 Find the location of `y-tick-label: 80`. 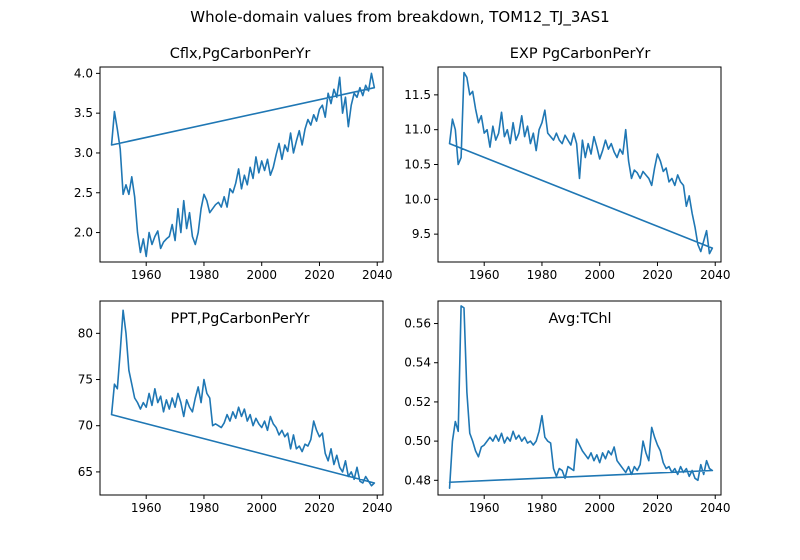

y-tick-label: 80 is located at coordinates (85, 333).